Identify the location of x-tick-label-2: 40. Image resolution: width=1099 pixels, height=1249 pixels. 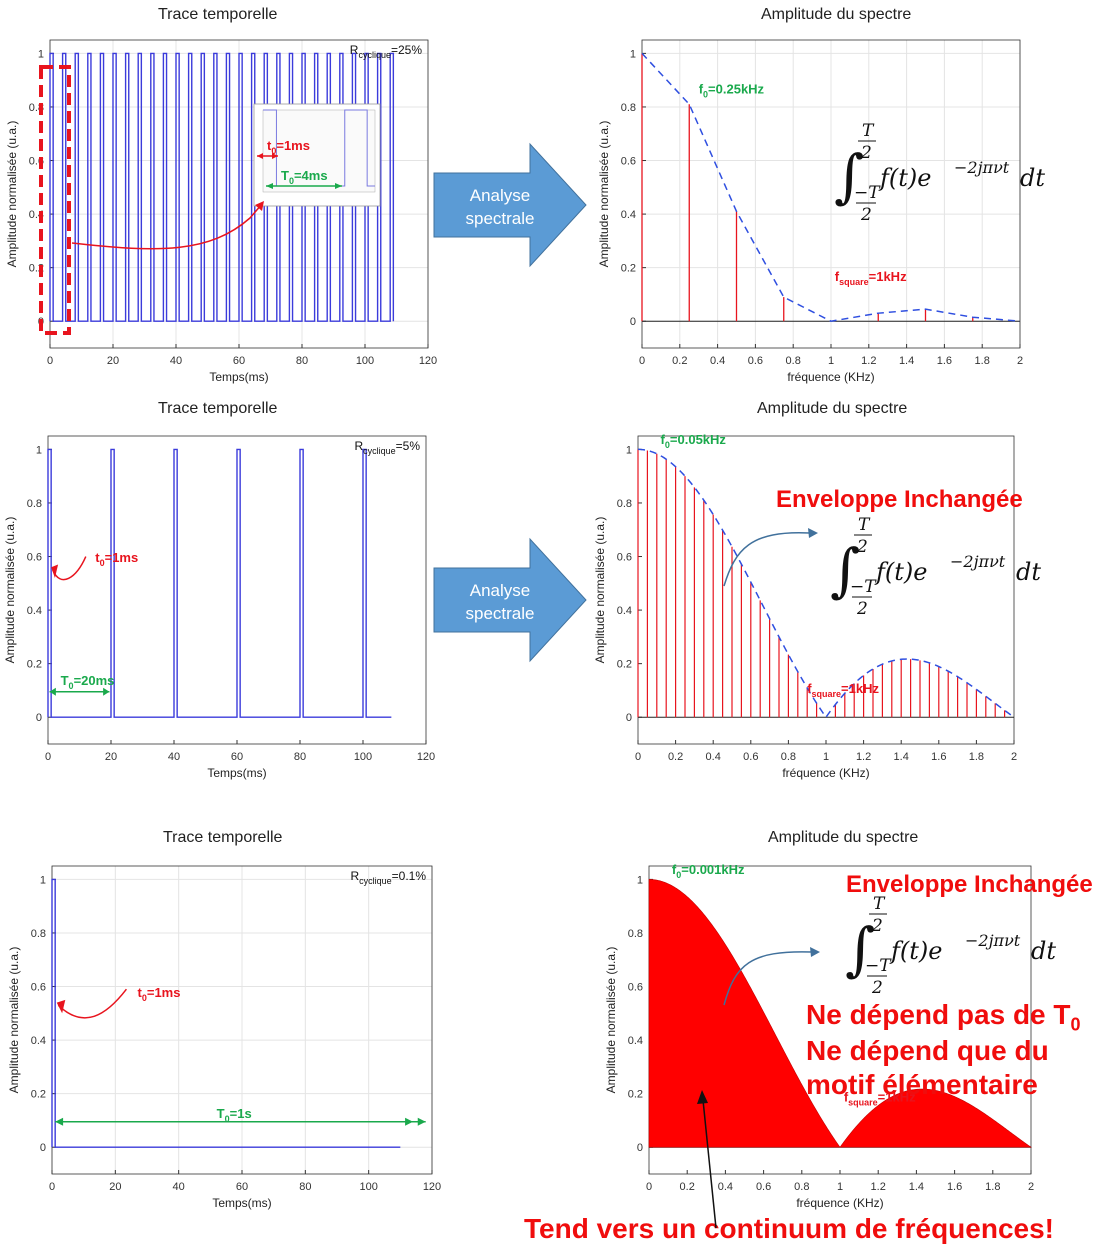
(176, 361).